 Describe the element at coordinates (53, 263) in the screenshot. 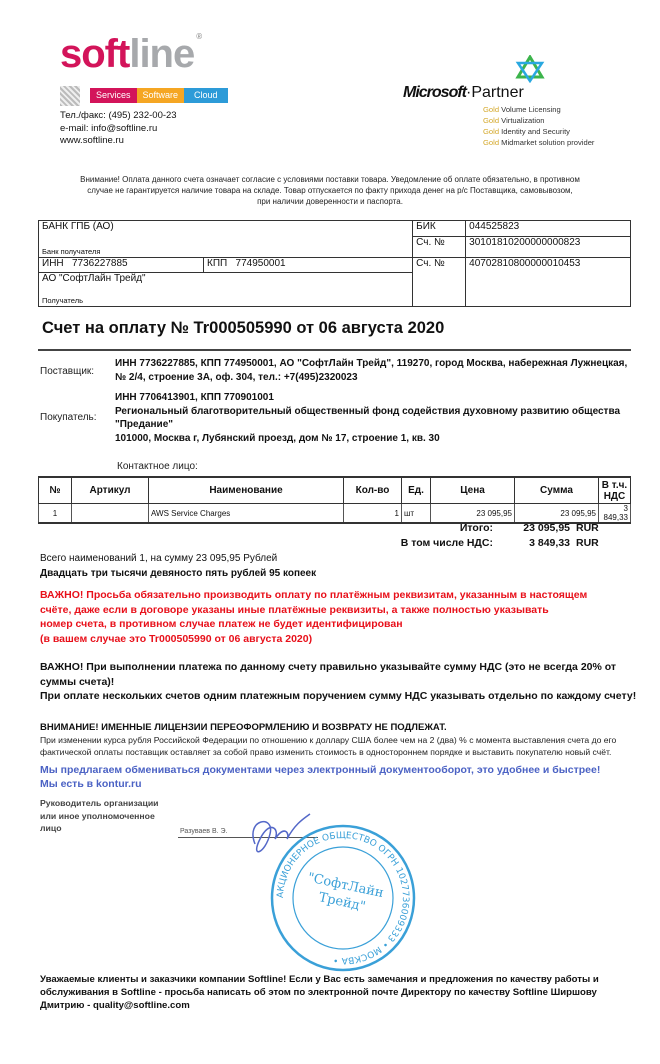

I see `inn-label: ИНН` at that location.